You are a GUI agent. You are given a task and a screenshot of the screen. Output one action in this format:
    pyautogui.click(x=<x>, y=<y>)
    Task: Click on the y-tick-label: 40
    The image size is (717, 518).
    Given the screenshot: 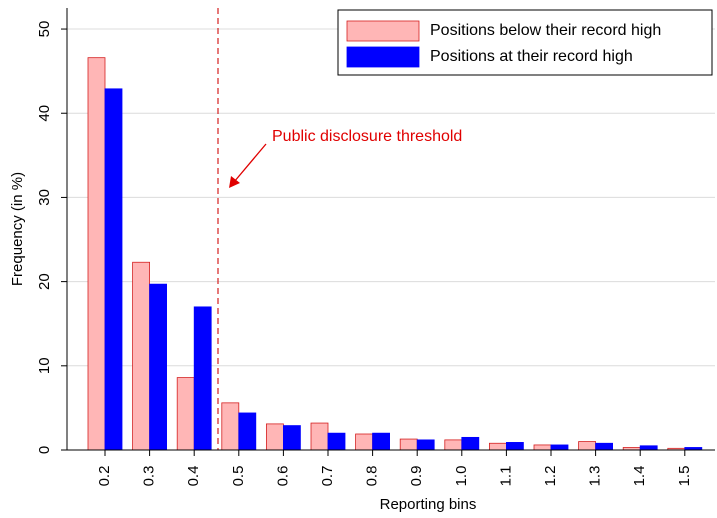 What is the action you would take?
    pyautogui.click(x=44, y=113)
    